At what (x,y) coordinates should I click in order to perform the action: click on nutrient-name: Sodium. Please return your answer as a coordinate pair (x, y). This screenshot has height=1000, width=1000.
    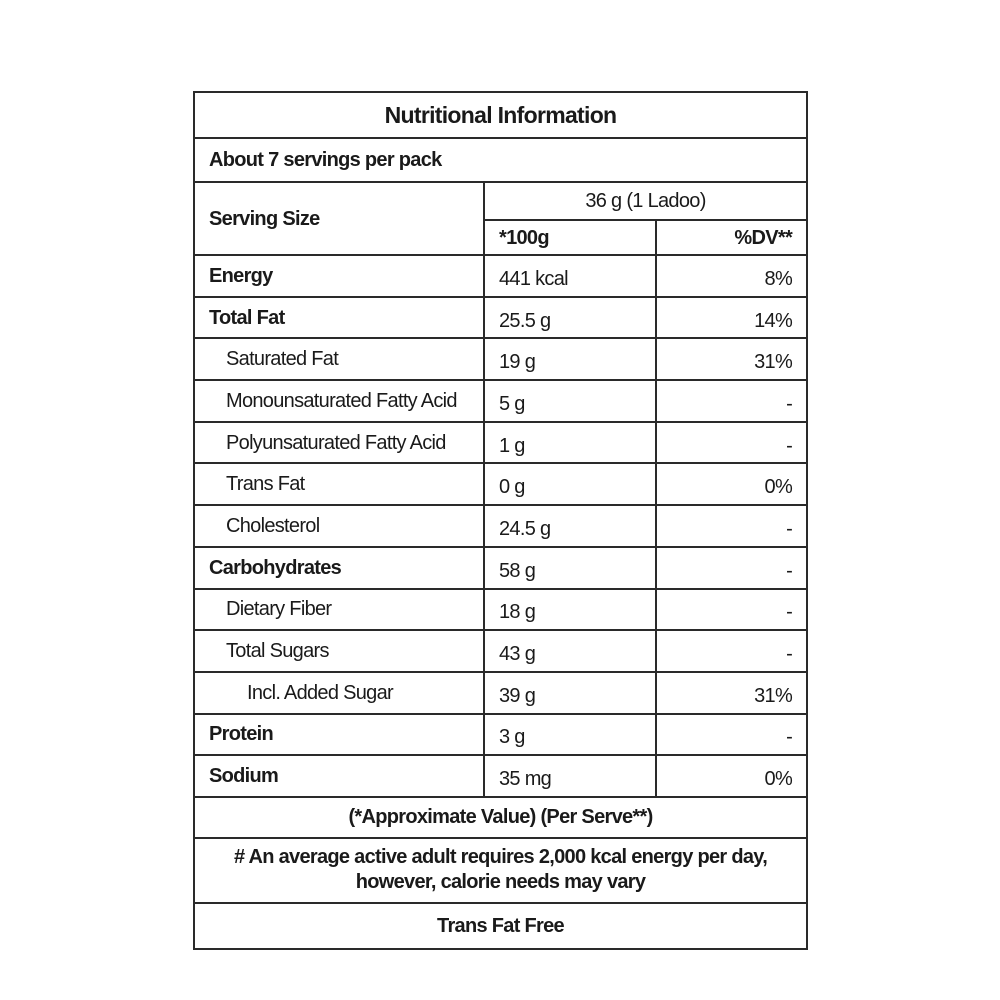
    Looking at the image, I should click on (339, 776).